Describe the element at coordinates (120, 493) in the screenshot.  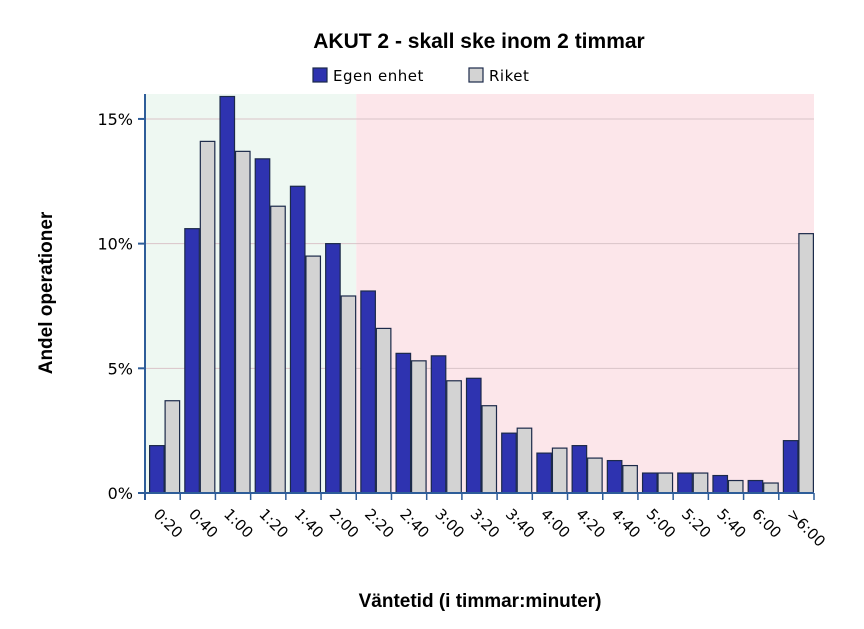
I see `y-tick-label: 0%` at that location.